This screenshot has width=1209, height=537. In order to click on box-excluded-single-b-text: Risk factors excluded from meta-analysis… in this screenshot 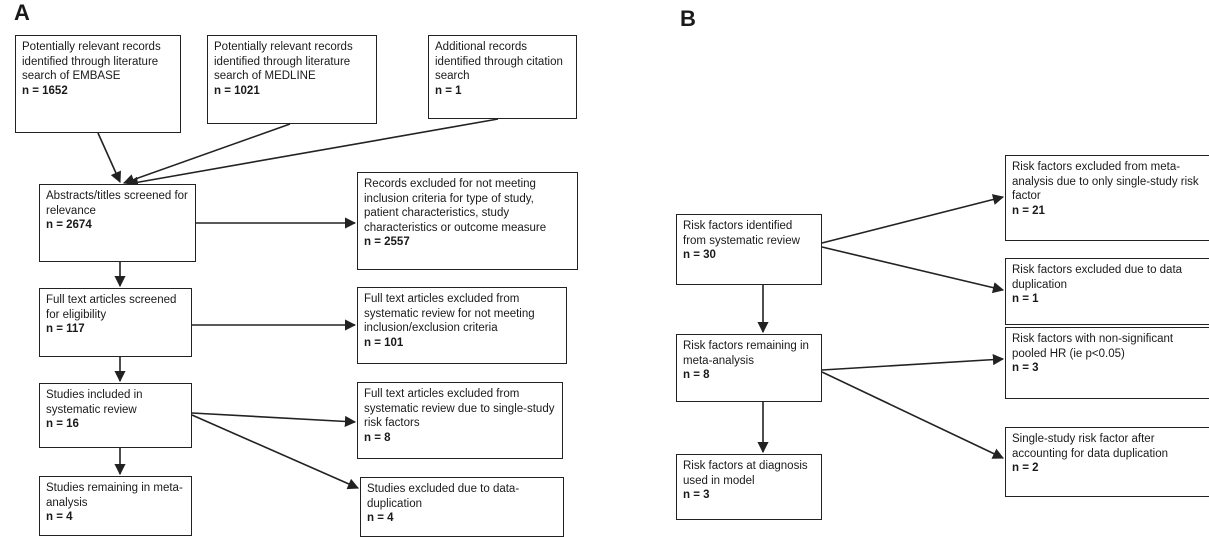, I will do `click(1105, 181)`.